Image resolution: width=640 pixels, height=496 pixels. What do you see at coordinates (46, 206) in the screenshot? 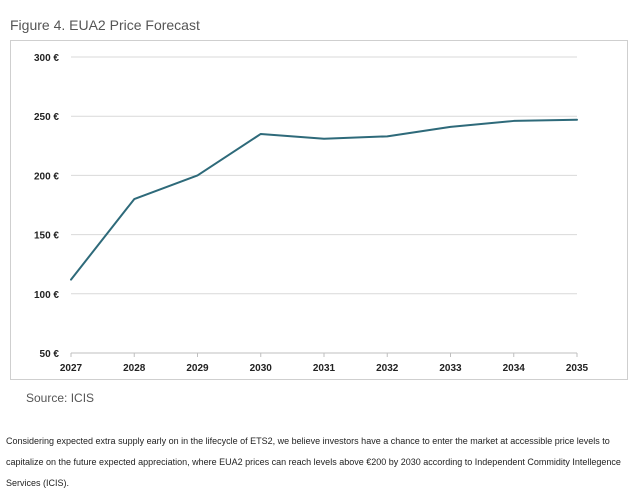
I see `y-axis-ticks: 50 € 100 € 150 € 200 € 250 € 300 €` at bounding box center [46, 206].